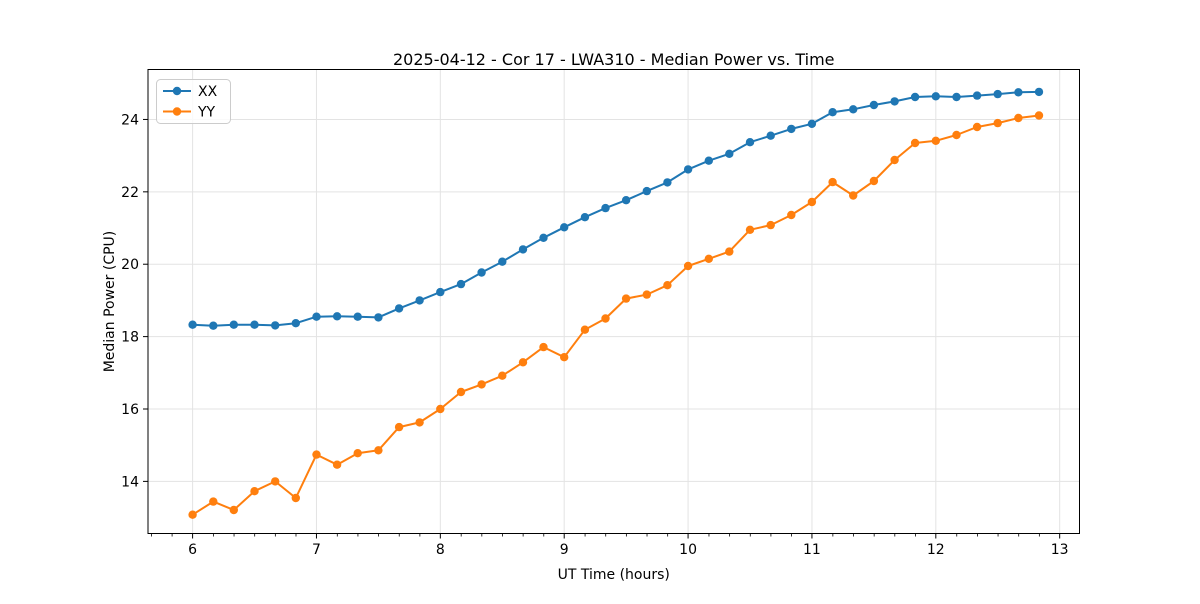  What do you see at coordinates (206, 113) in the screenshot?
I see `legend-label: YY` at bounding box center [206, 113].